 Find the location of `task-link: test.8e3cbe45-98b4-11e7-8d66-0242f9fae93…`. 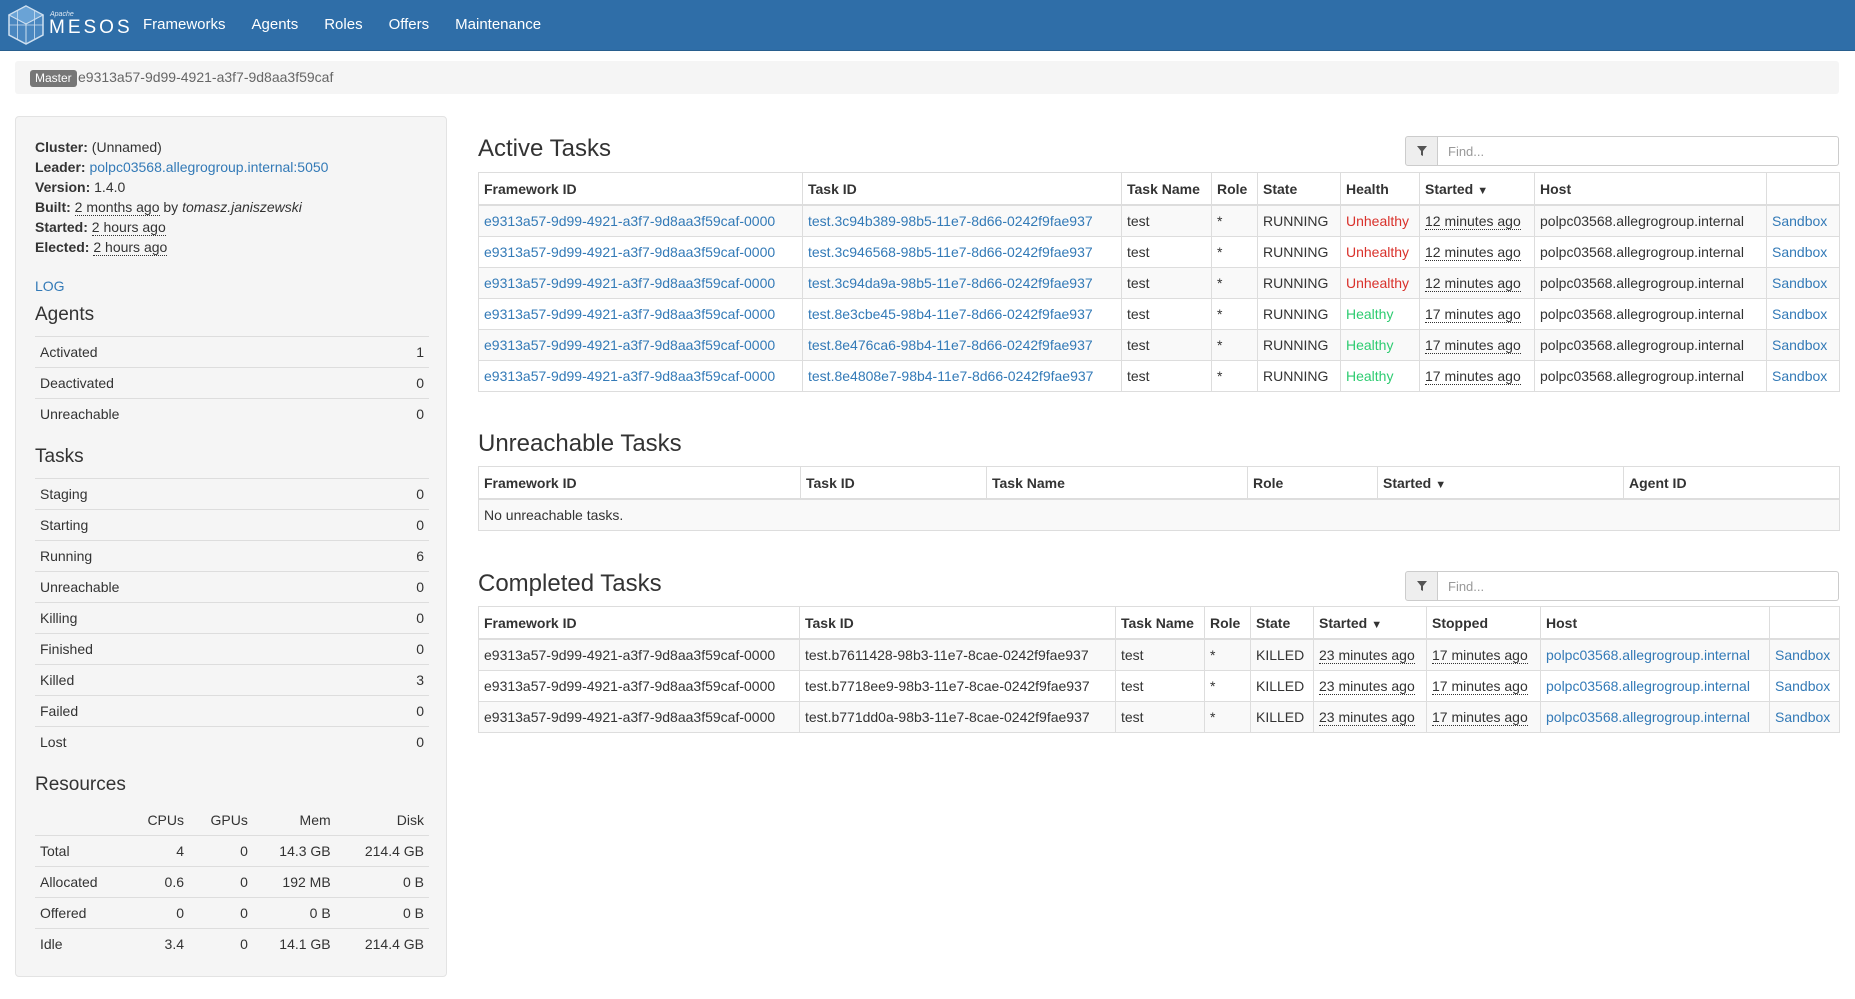

task-link: test.8e3cbe45-98b4-11e7-8d66-0242f9fae93… is located at coordinates (950, 314).